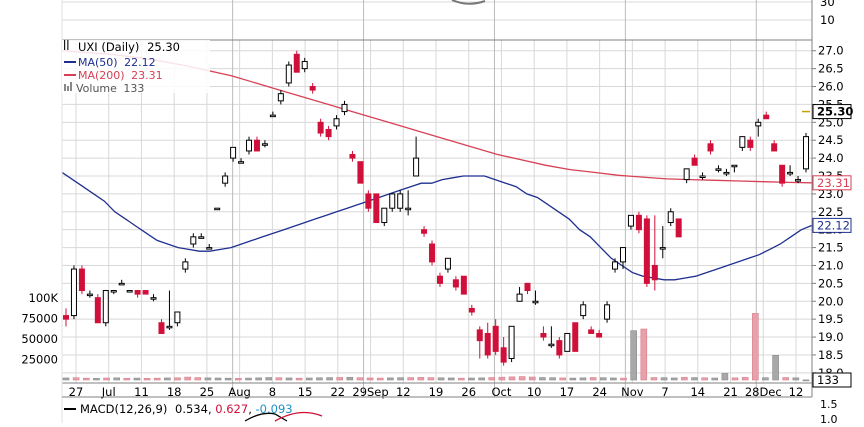 The image size is (864, 427). What do you see at coordinates (831, 87) in the screenshot?
I see `price-tick-label: 26.0` at bounding box center [831, 87].